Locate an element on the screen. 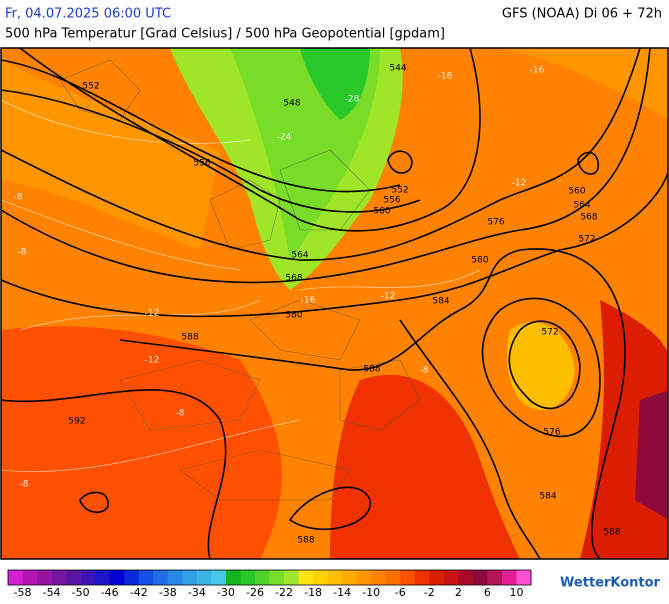 This screenshot has width=669, height=604. contour-label: 564 is located at coordinates (581, 206).